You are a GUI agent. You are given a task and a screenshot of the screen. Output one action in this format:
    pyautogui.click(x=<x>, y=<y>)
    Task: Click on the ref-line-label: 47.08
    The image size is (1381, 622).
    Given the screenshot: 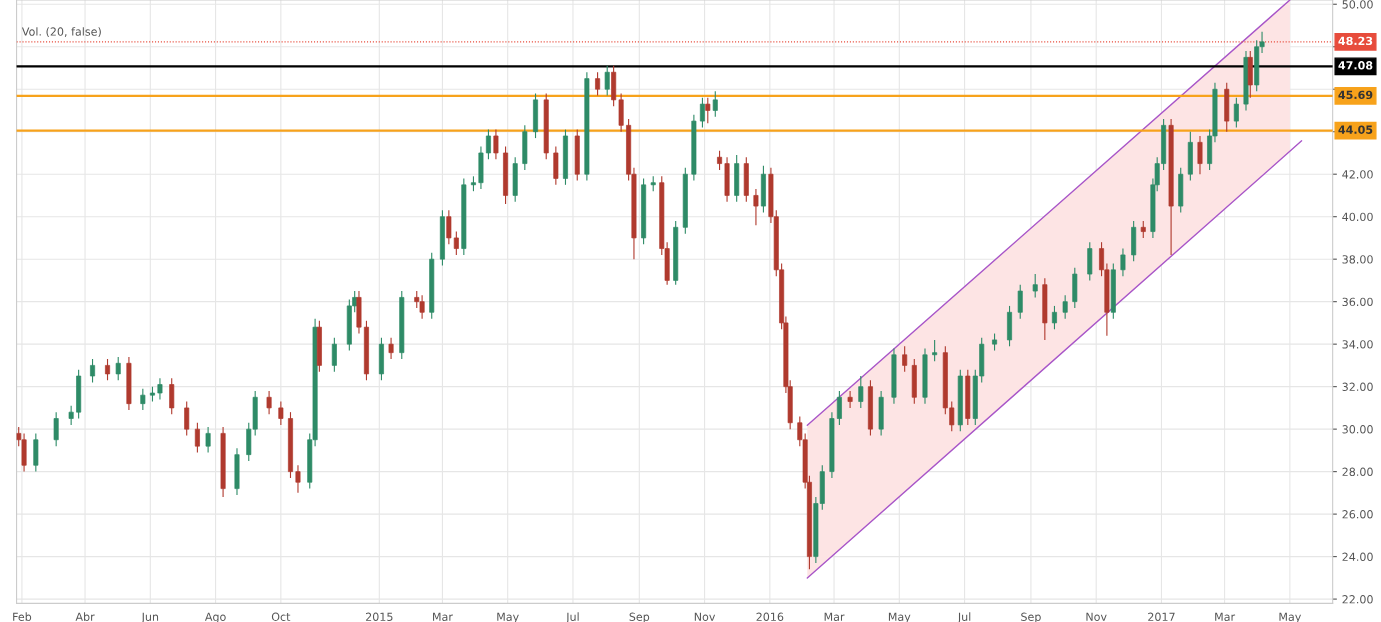 What is the action you would take?
    pyautogui.click(x=1355, y=65)
    